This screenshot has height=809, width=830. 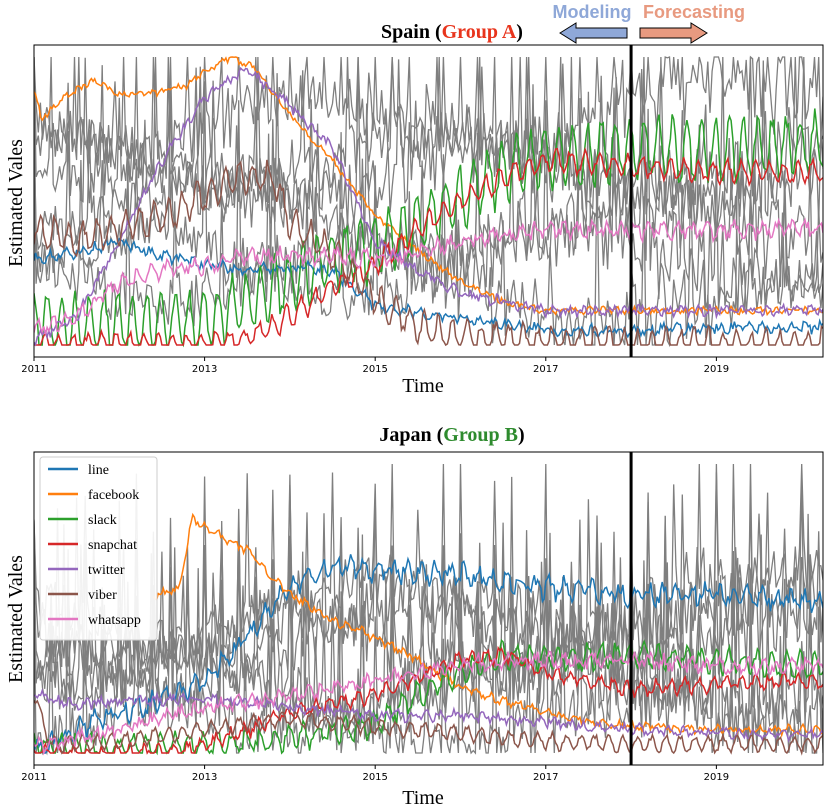 What do you see at coordinates (16, 203) in the screenshot?
I see `spain-ylabel: Estimated Vales` at bounding box center [16, 203].